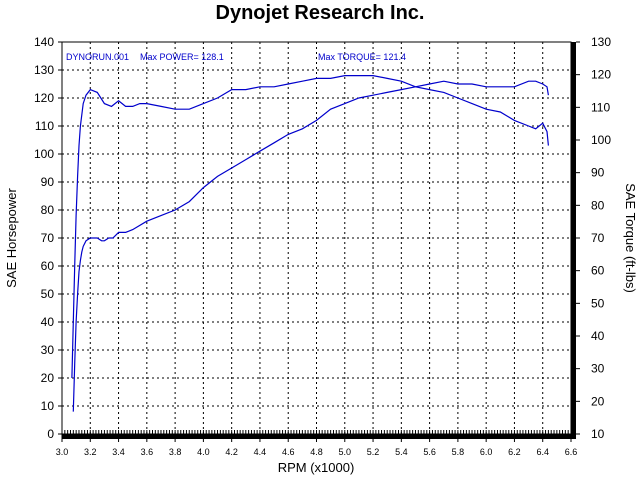  What do you see at coordinates (62, 452) in the screenshot?
I see `x-tick-label: 3.0` at bounding box center [62, 452].